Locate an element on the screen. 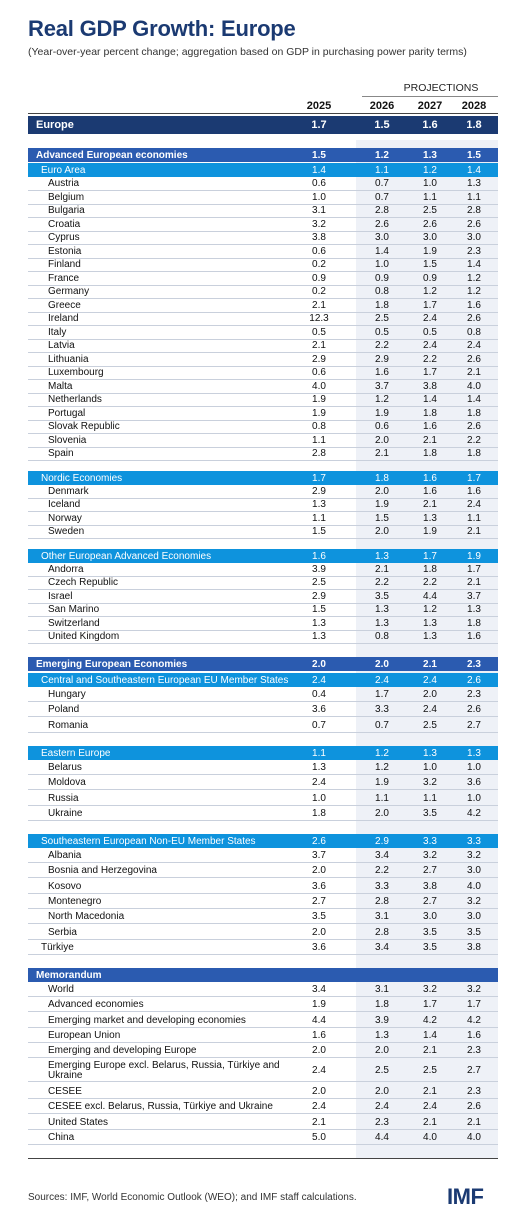  table-row: Slovak Republic 0.8 0.6 1.6 2.6 is located at coordinates (263, 427).